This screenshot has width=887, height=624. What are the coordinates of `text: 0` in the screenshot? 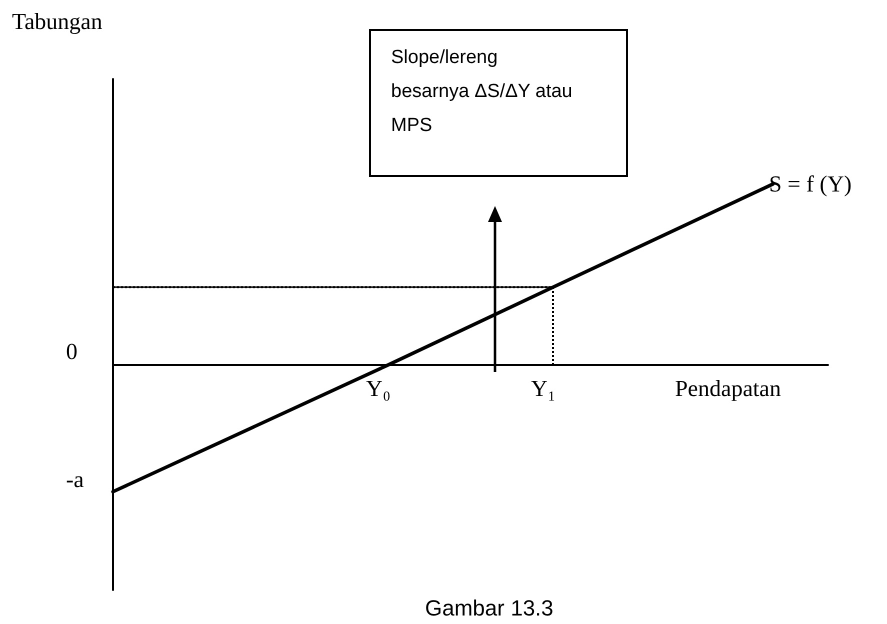 It's located at (72, 351).